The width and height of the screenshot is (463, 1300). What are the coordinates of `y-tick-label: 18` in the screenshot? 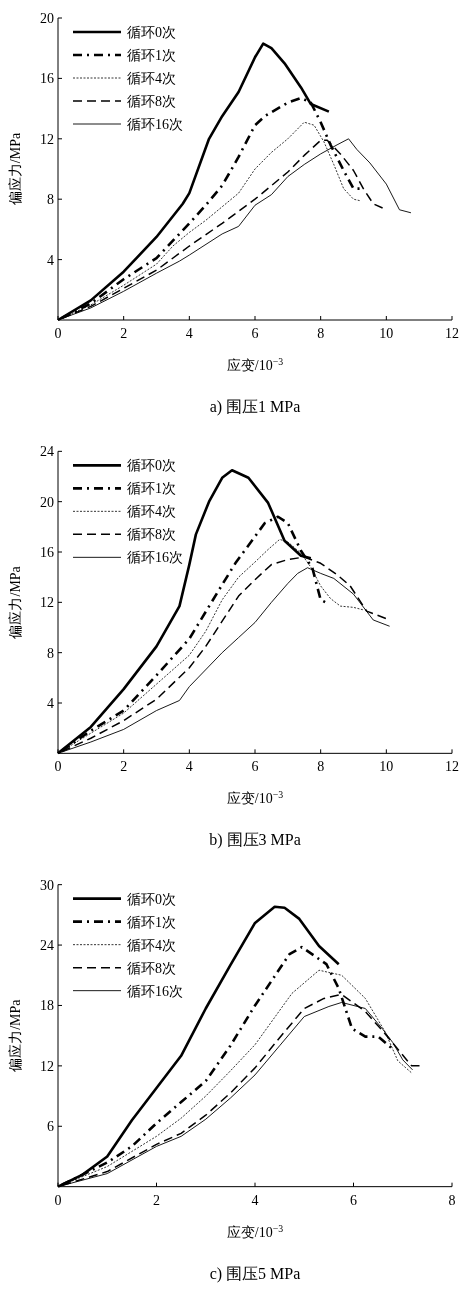 It's located at (47, 1006).